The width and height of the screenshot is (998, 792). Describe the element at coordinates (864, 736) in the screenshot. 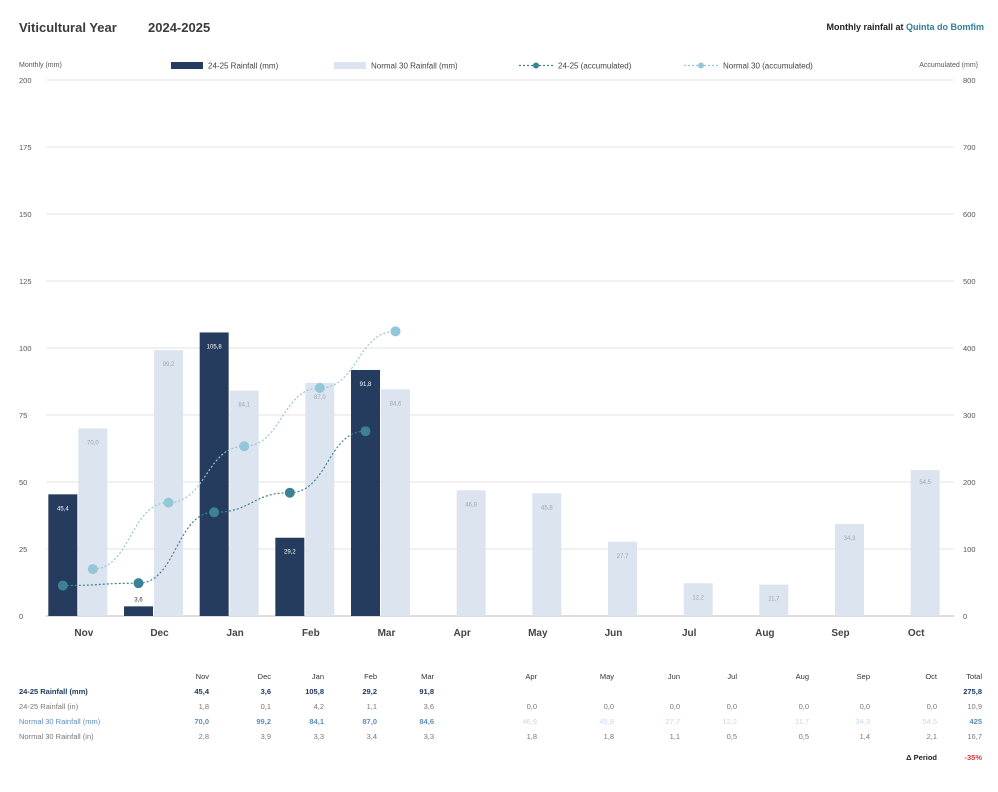

I see `table-cell: 1,4` at that location.